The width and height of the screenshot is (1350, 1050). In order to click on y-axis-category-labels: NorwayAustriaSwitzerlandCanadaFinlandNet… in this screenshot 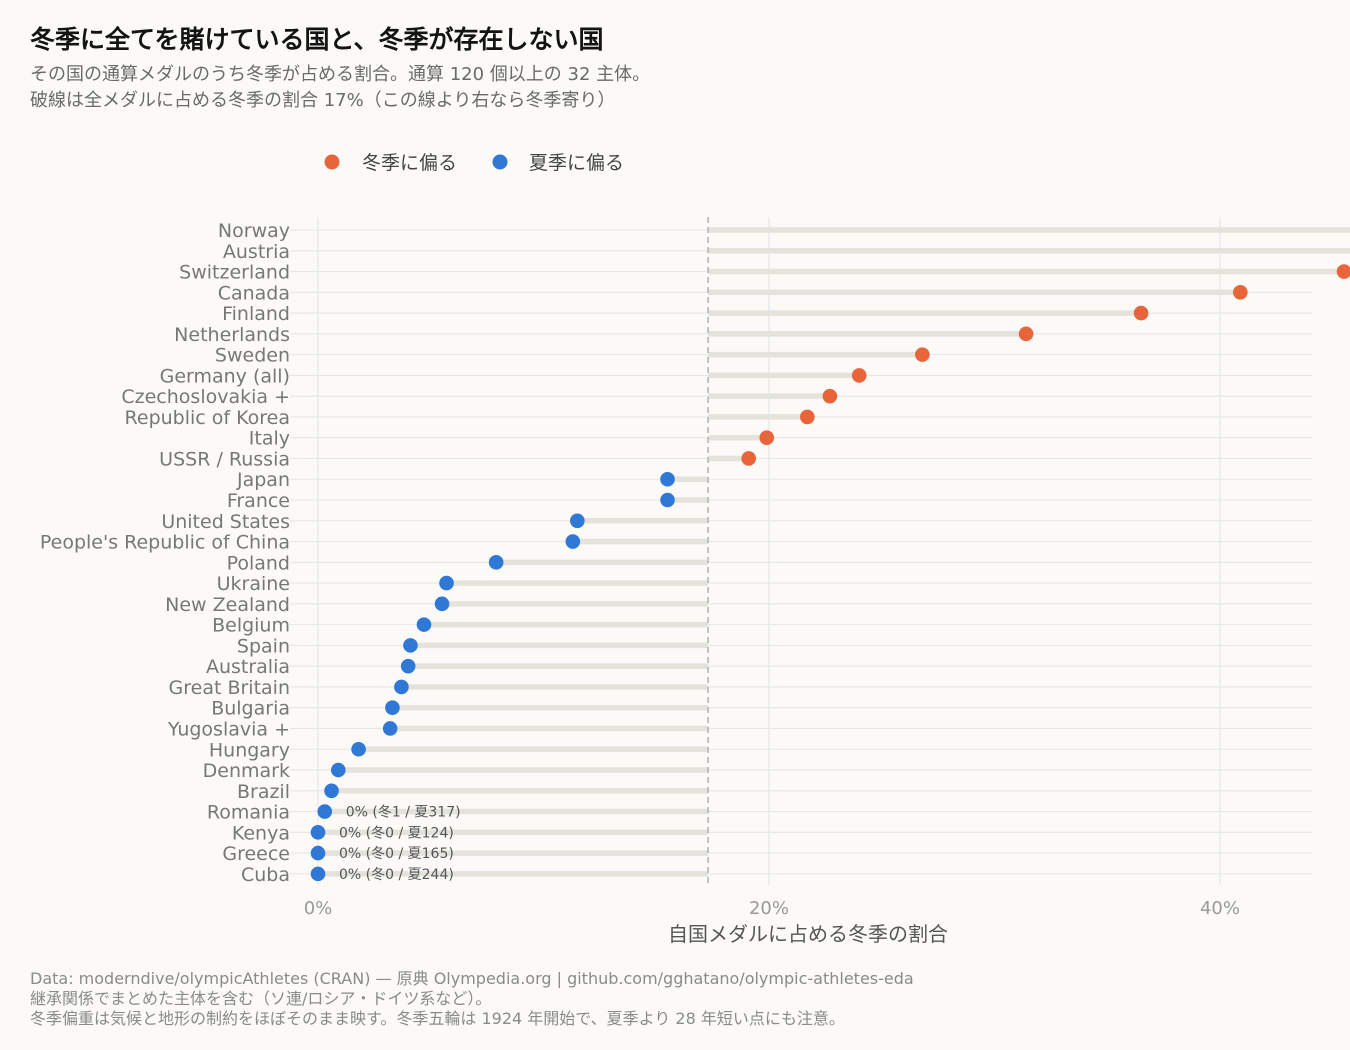, I will do `click(165, 553)`.